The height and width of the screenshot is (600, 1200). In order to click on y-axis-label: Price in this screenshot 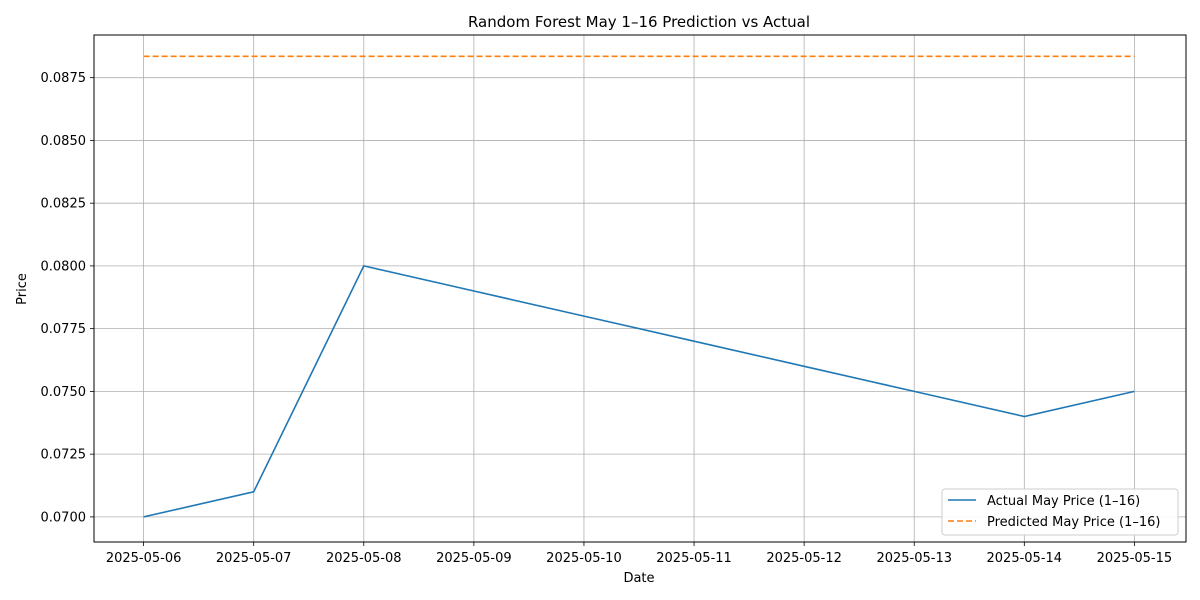, I will do `click(22, 289)`.